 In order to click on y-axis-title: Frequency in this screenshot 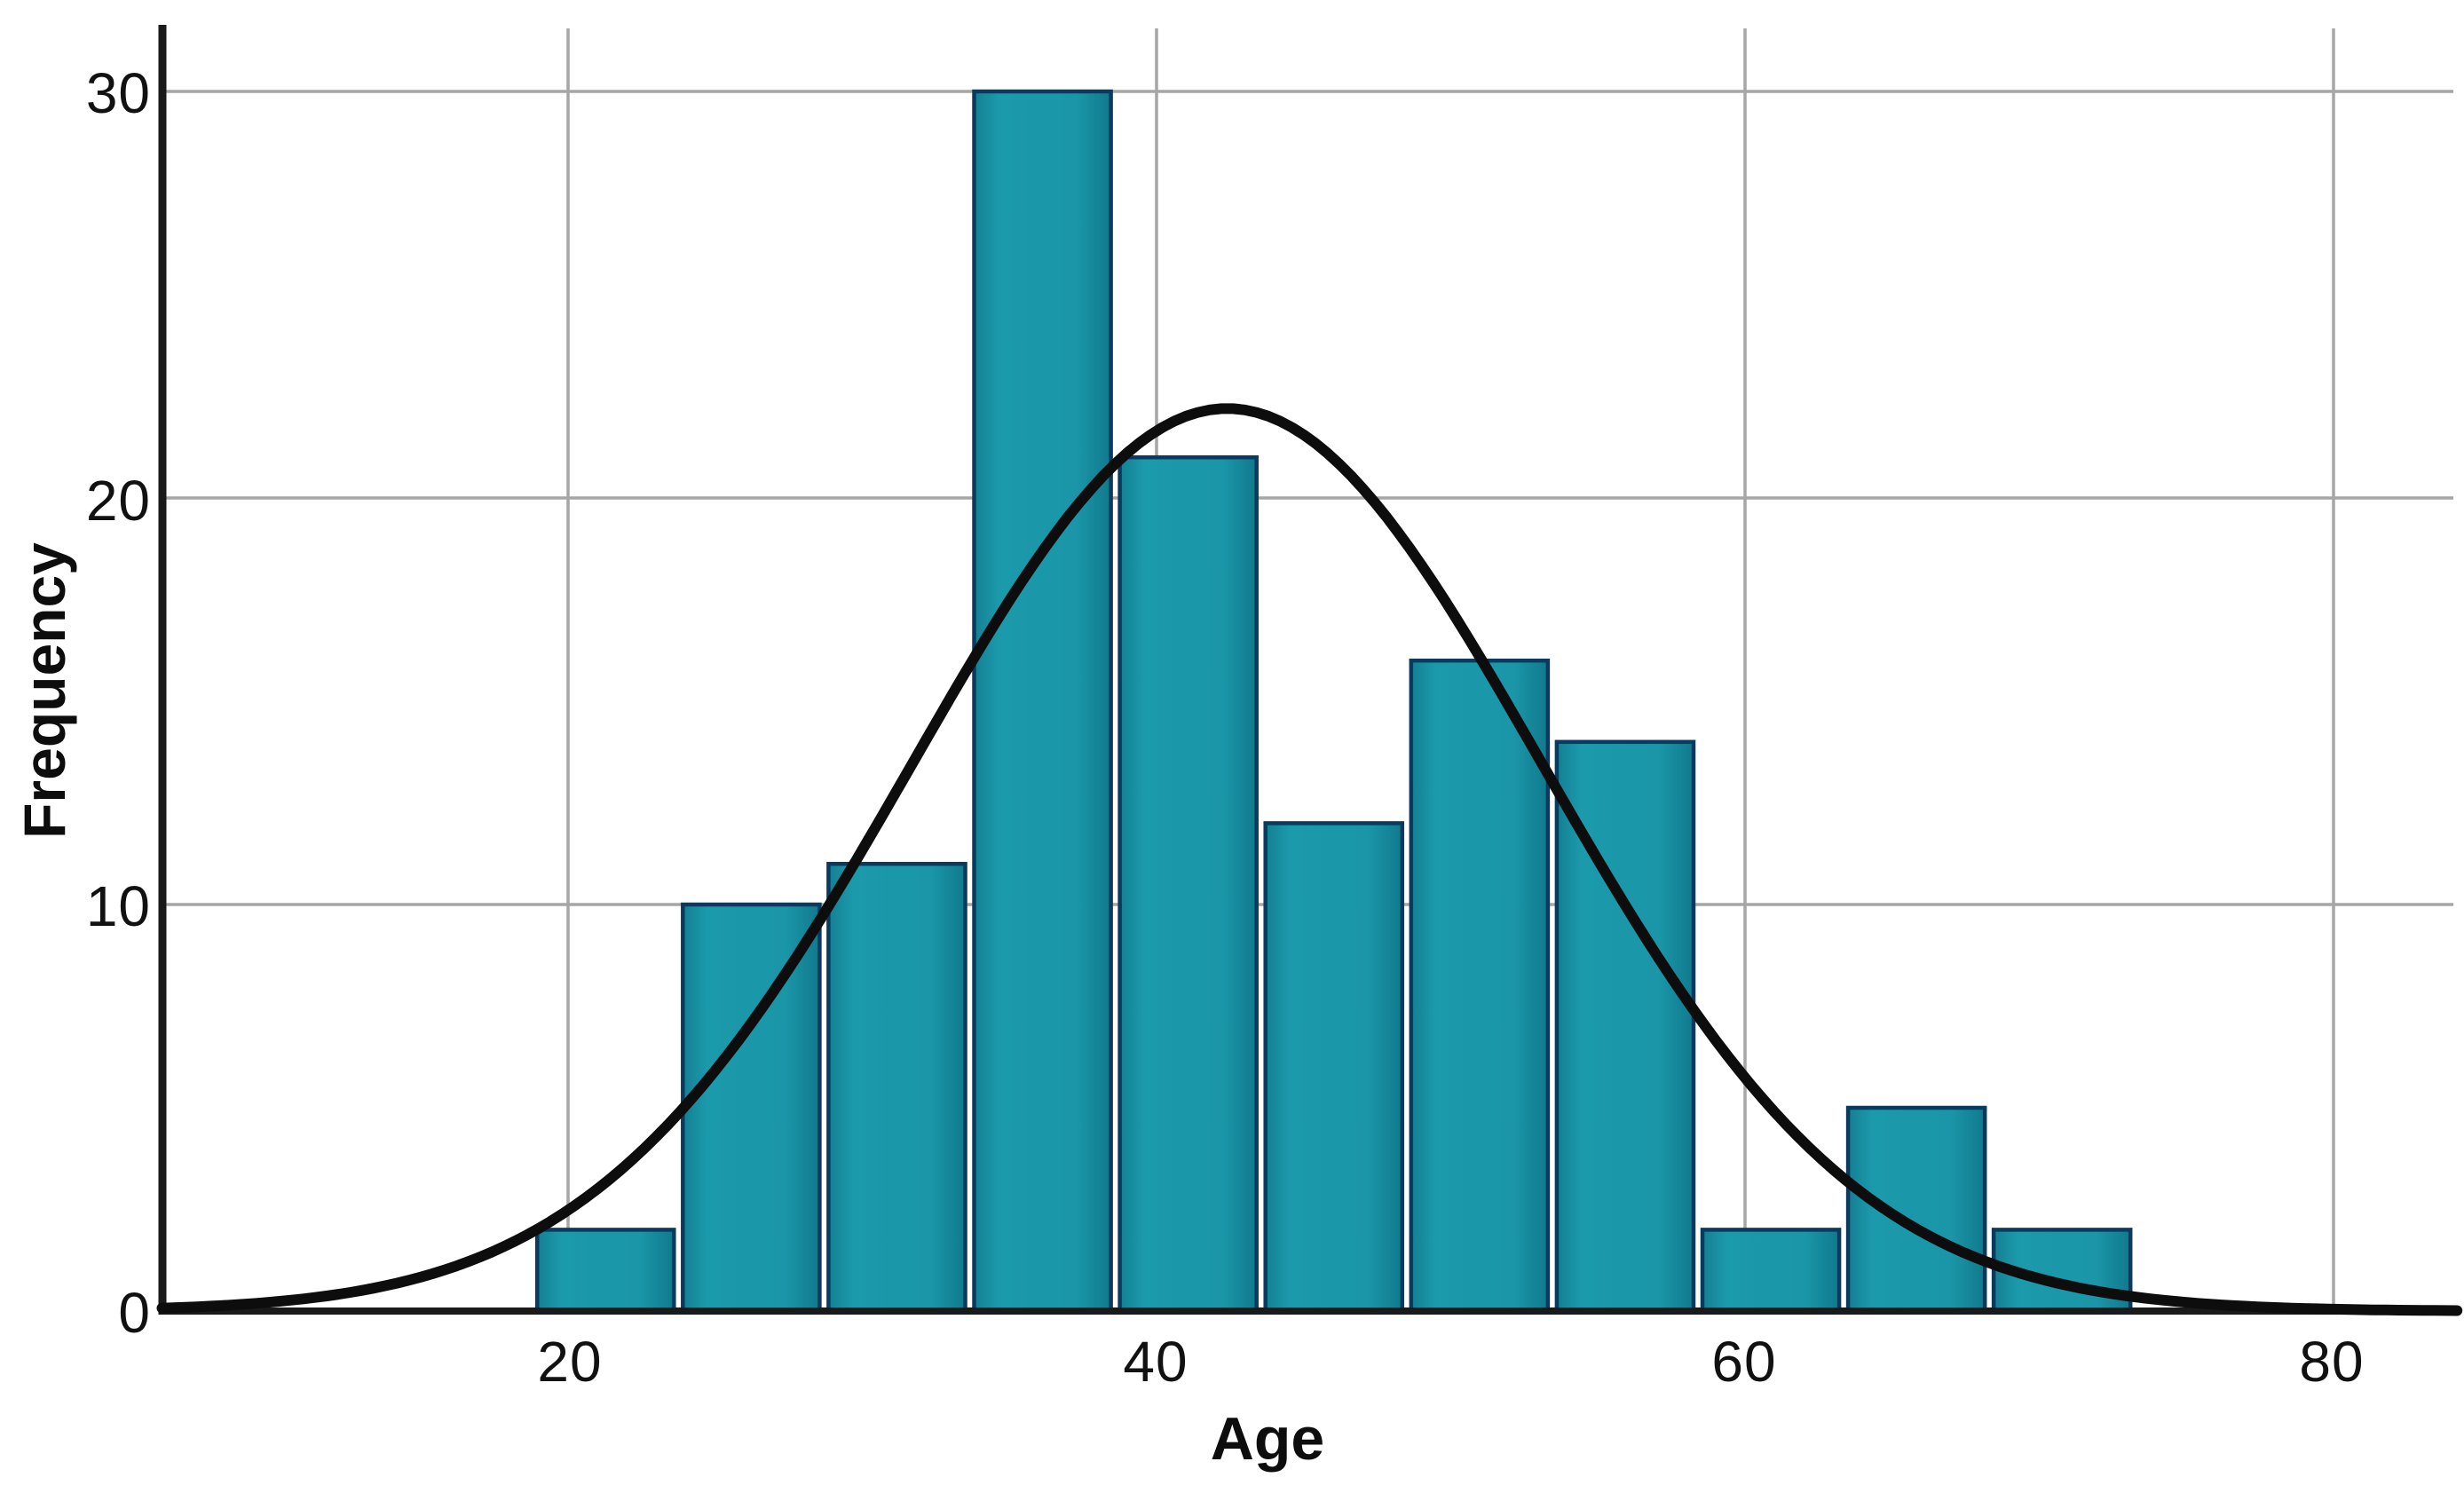, I will do `click(44, 690)`.